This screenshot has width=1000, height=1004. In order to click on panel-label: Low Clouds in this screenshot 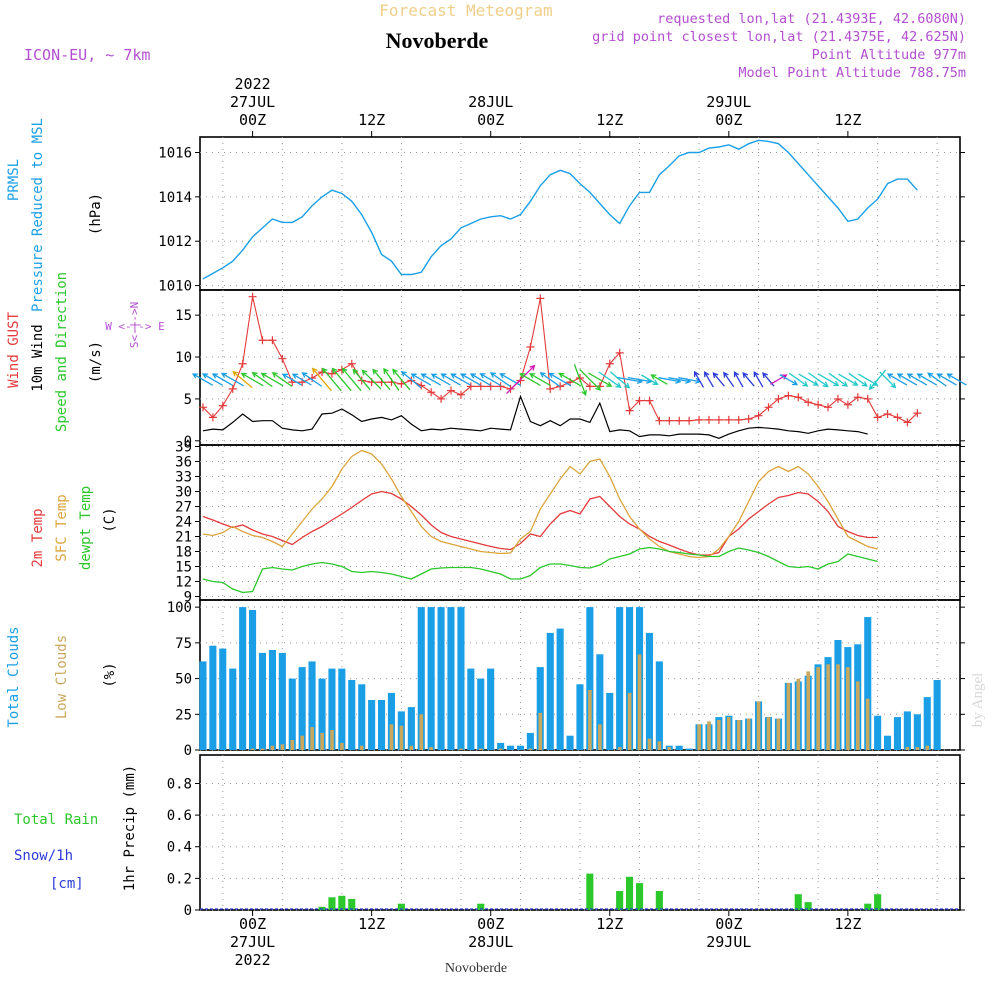, I will do `click(62, 677)`.